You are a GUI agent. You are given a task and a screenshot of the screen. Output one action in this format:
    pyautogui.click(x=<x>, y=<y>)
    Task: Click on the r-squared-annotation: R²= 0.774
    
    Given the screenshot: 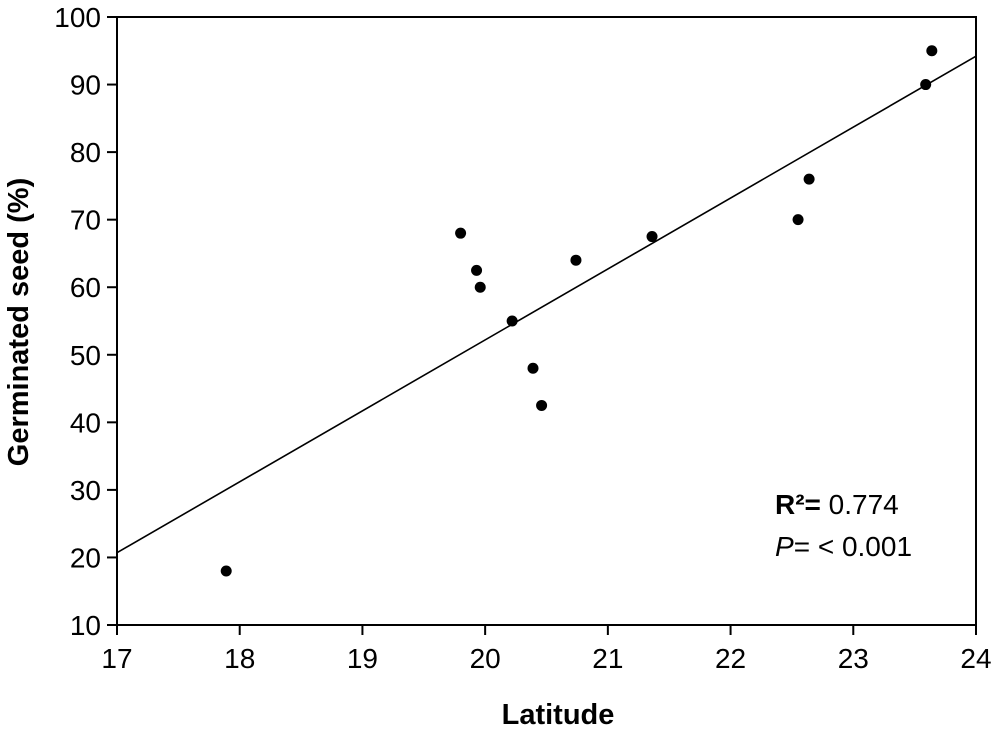 What is the action you would take?
    pyautogui.click(x=837, y=504)
    